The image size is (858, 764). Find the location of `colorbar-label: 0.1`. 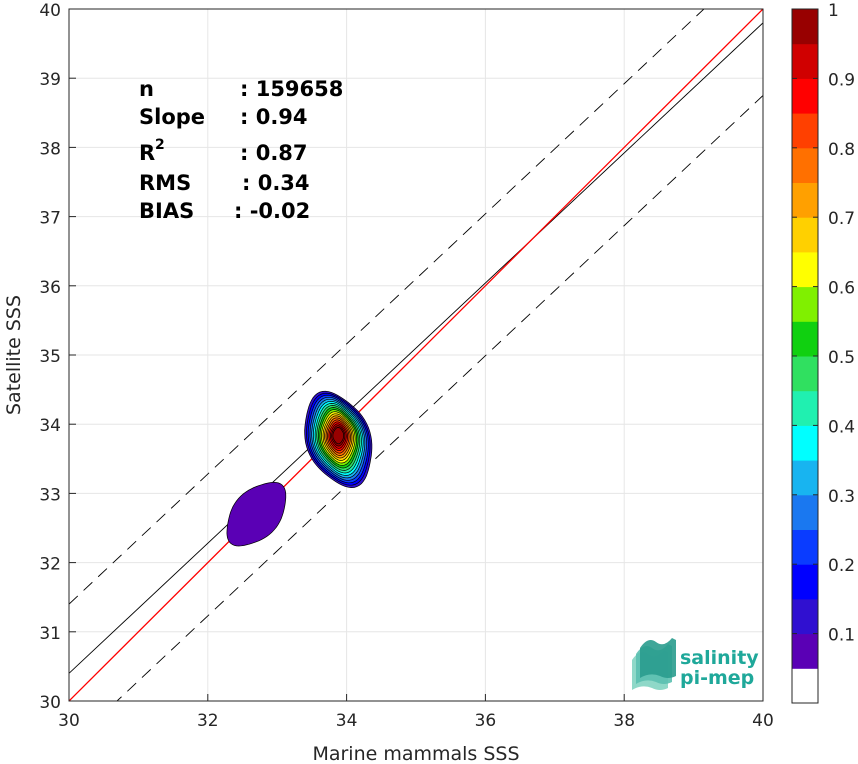

colorbar-label: 0.1 is located at coordinates (841, 636).